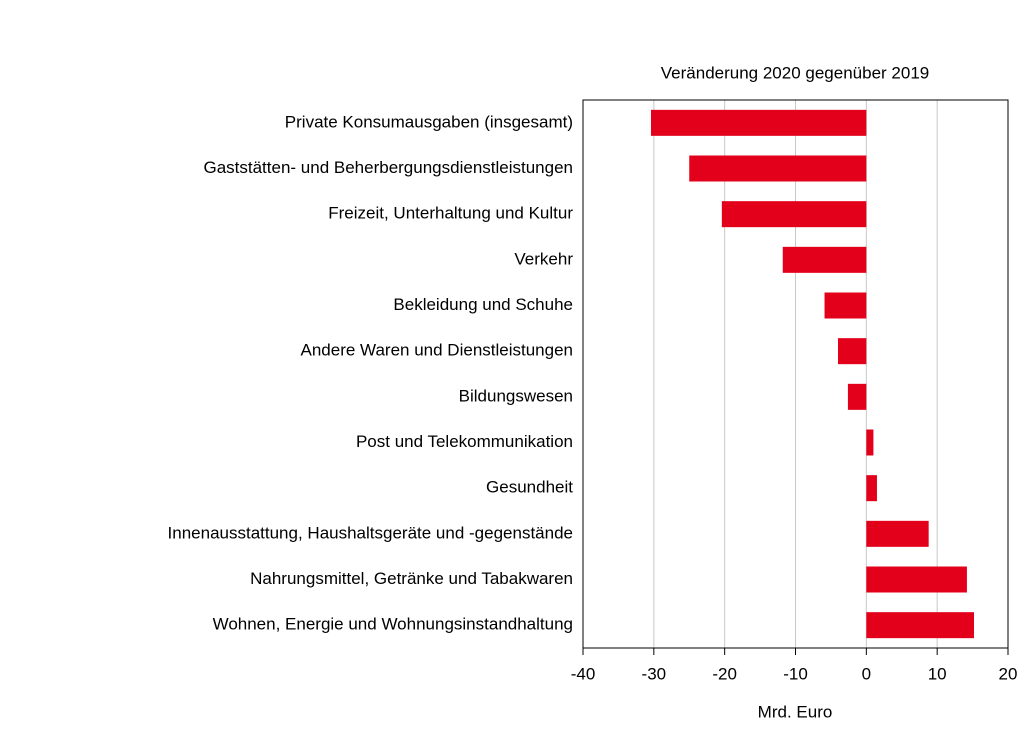 Image resolution: width=1035 pixels, height=756 pixels. What do you see at coordinates (450, 213) in the screenshot?
I see `y-tick-label: Freizeit, Unterhaltung und Kultur` at bounding box center [450, 213].